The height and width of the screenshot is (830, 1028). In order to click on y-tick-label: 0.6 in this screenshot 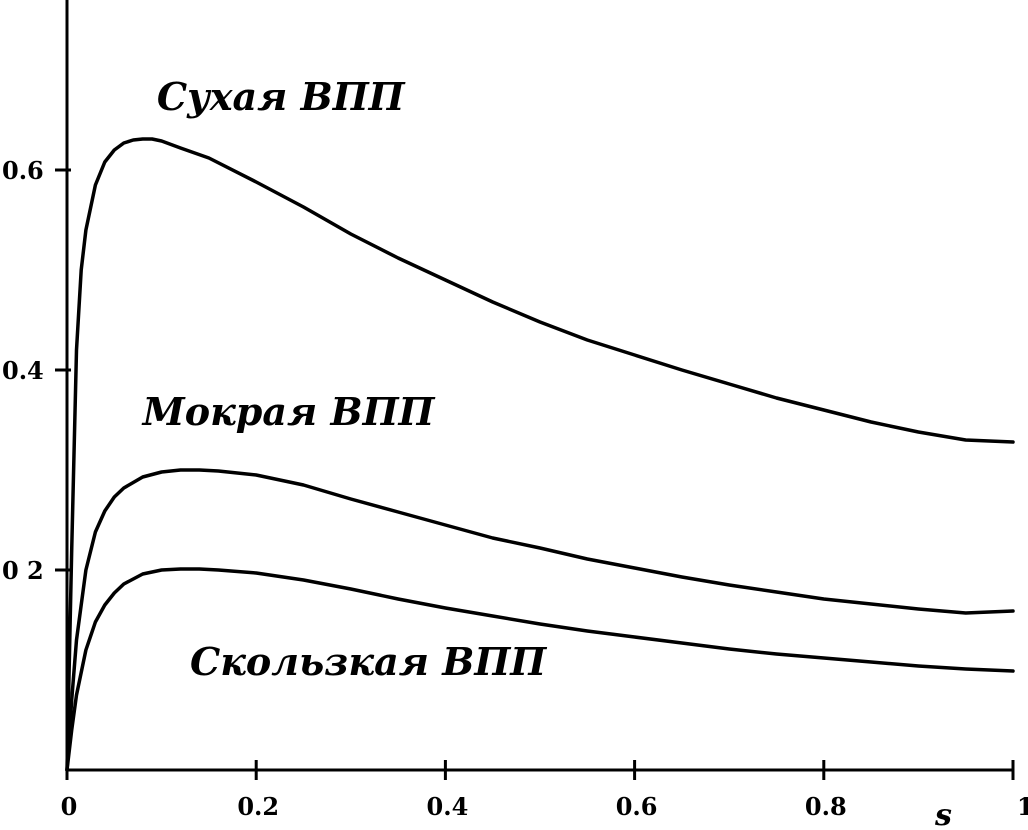, I will do `click(23, 170)`.